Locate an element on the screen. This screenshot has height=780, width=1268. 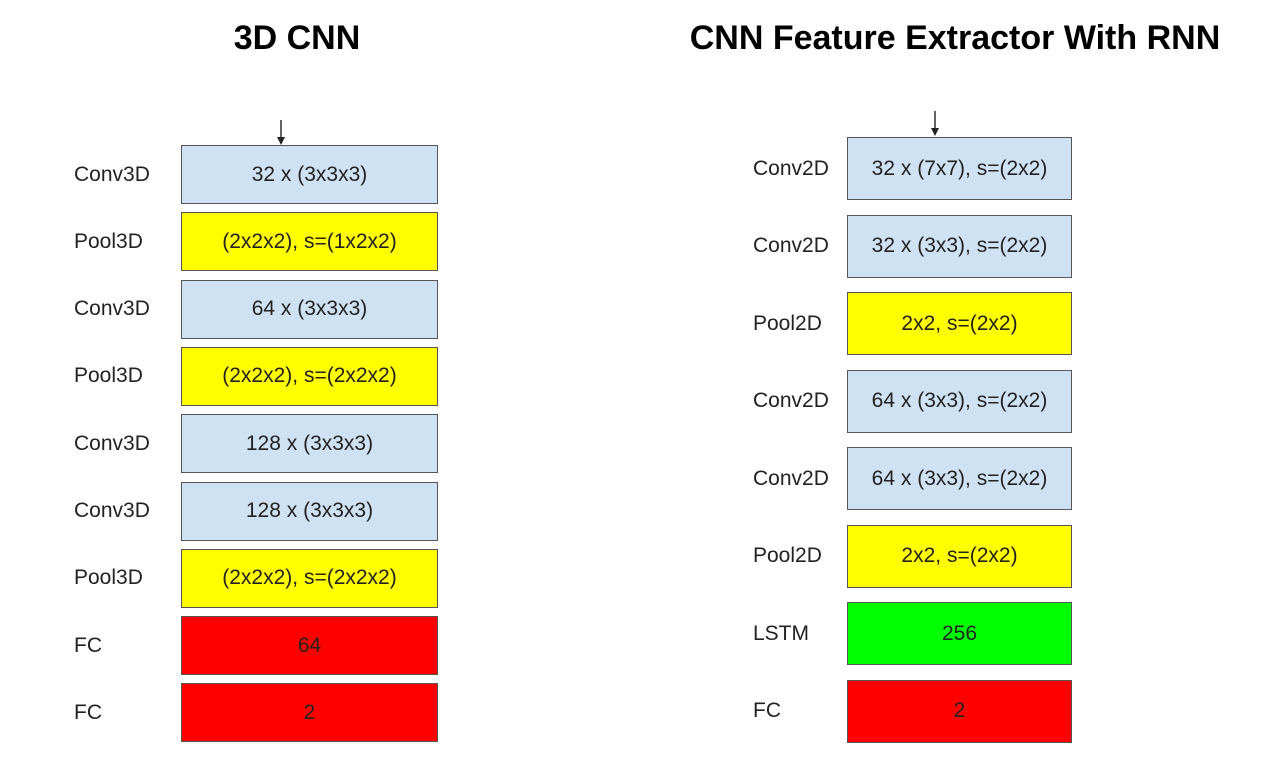
right-layer-label: FC is located at coordinates (767, 710).